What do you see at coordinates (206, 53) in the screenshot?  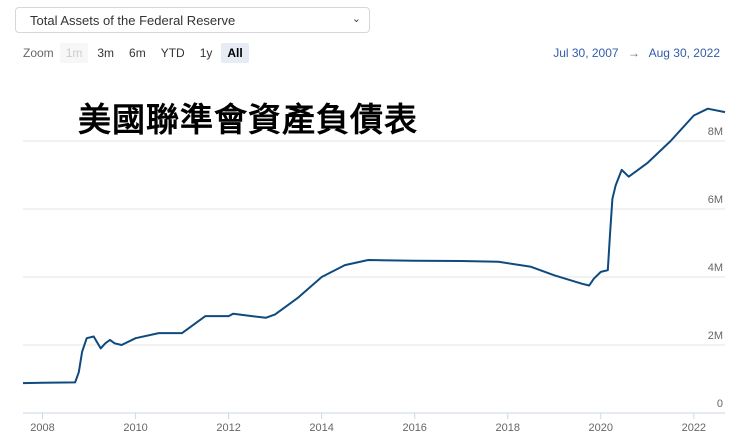 I see `zoom-1y-button: 1y` at bounding box center [206, 53].